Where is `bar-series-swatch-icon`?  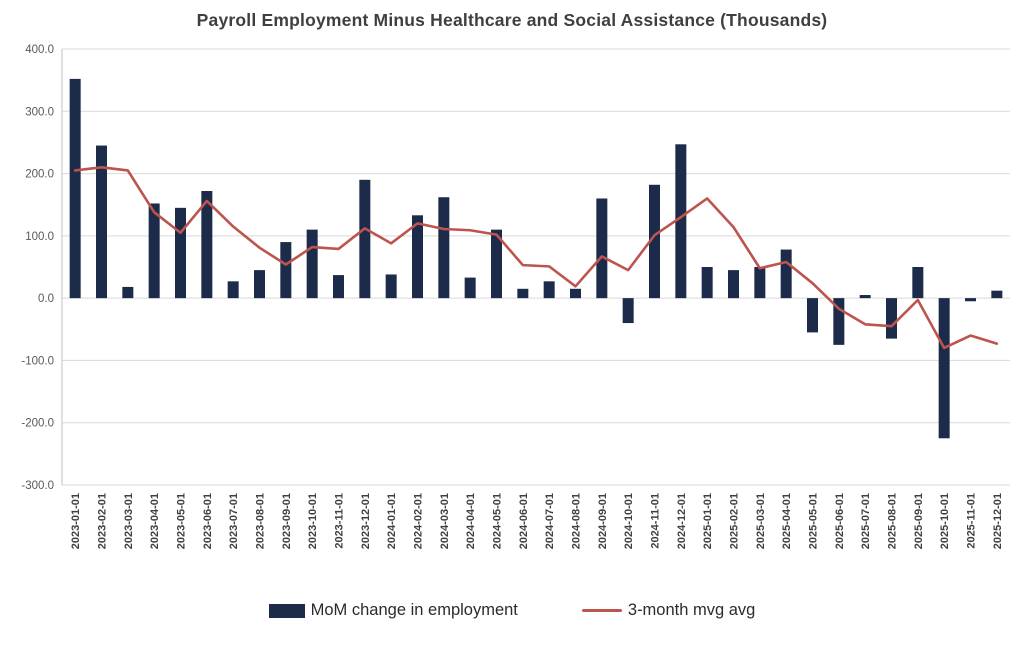 bar-series-swatch-icon is located at coordinates (286, 610).